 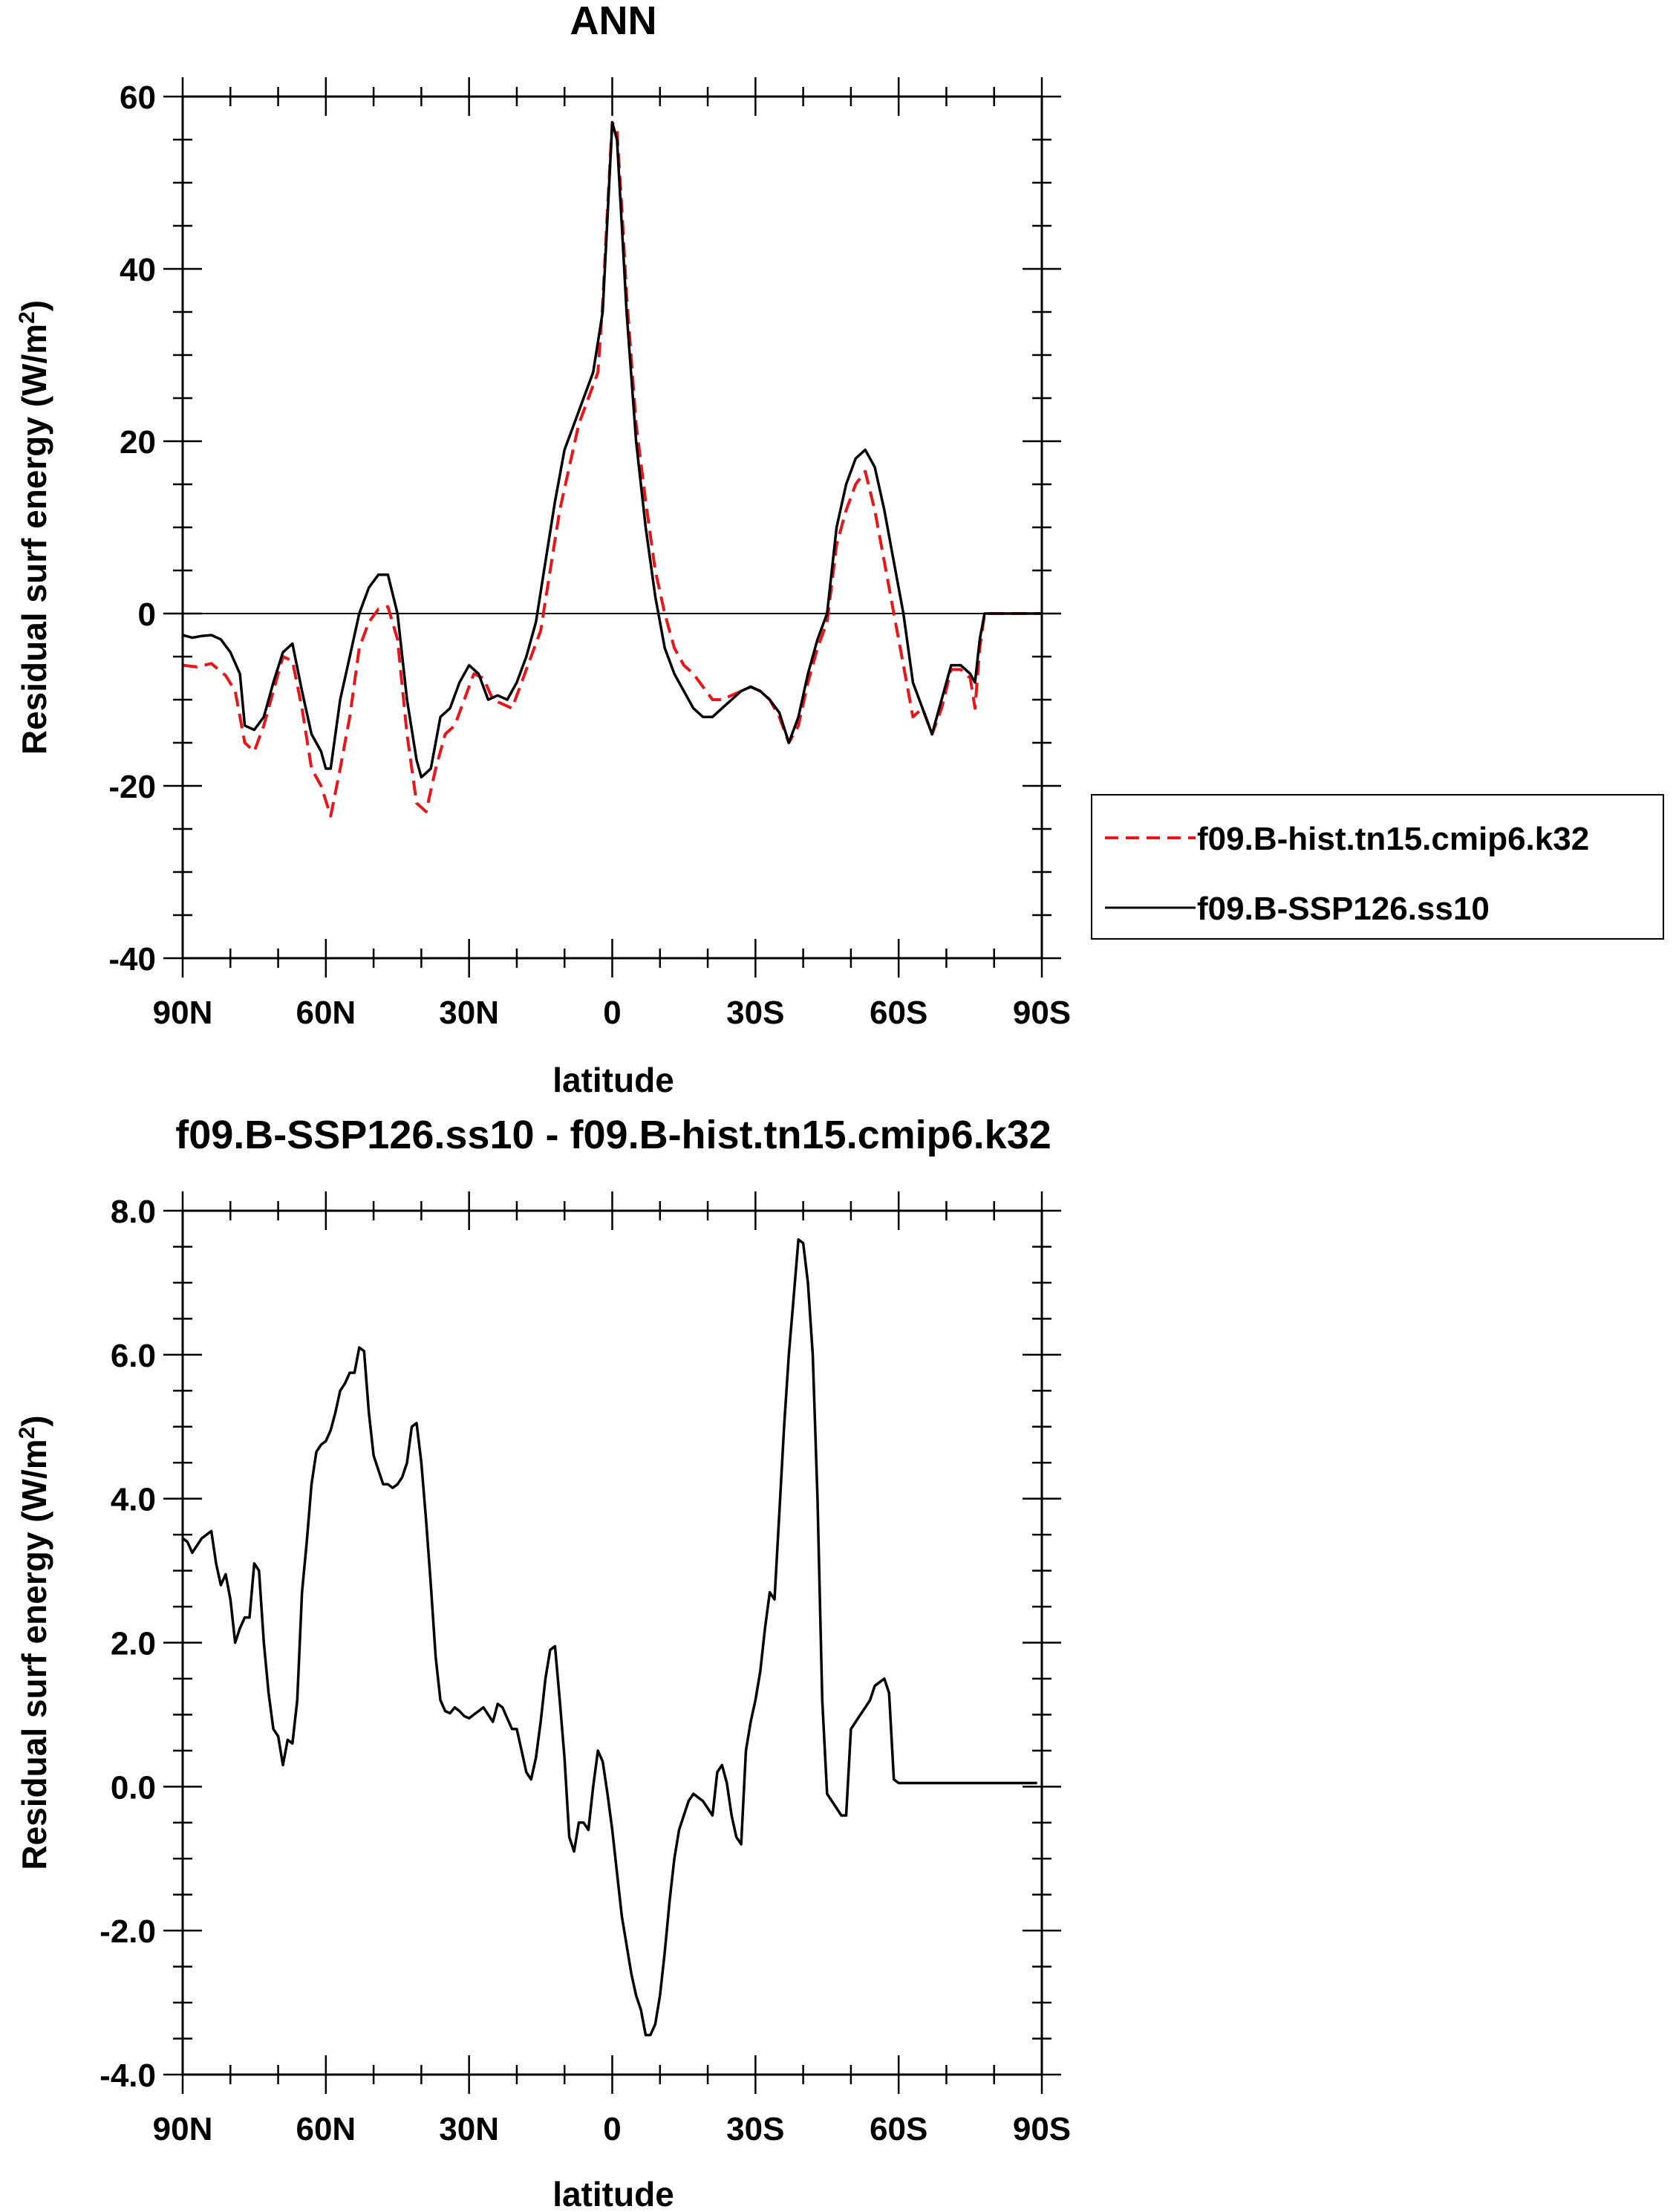 What do you see at coordinates (128, 1932) in the screenshot?
I see `y-tick-label: -2.0` at bounding box center [128, 1932].